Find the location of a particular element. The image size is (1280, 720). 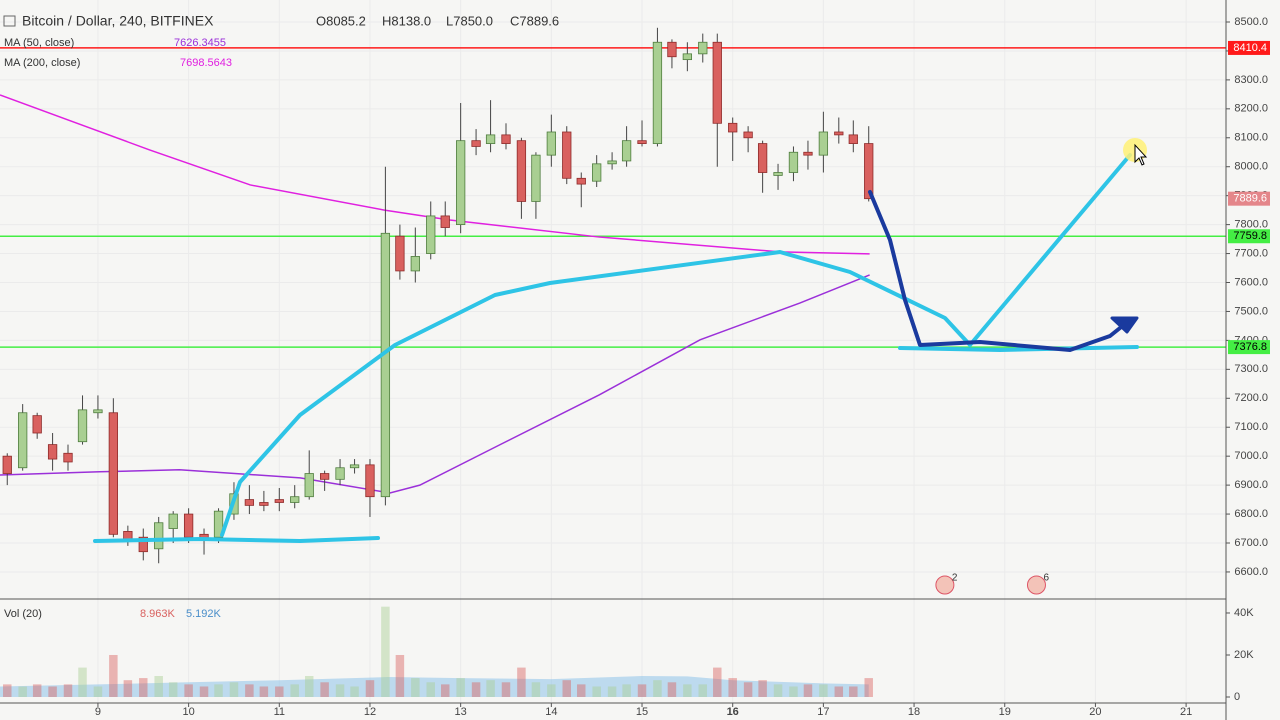

y-tick-label: 40K is located at coordinates (1244, 613).